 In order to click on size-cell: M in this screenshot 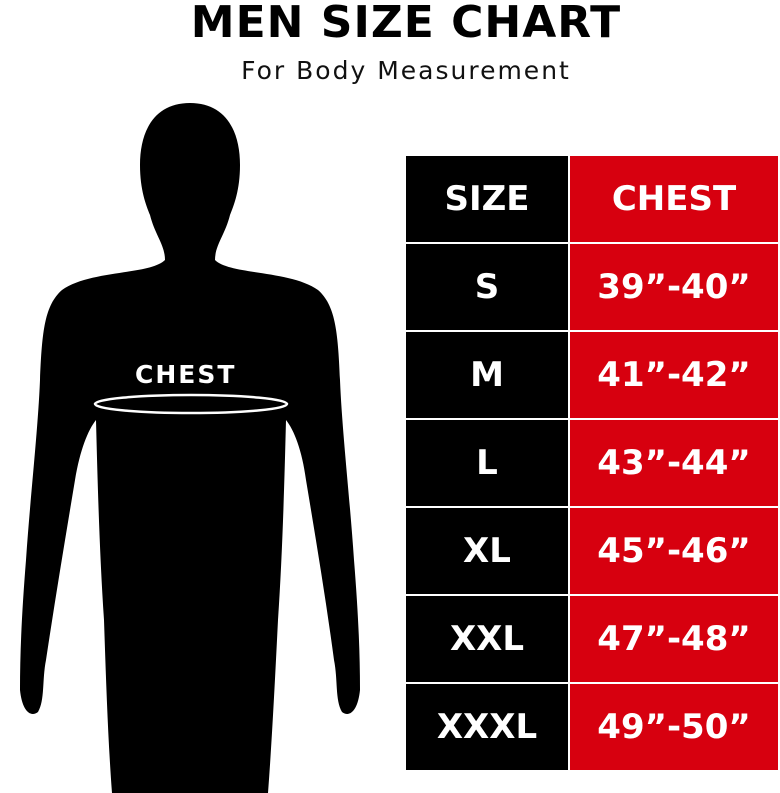, I will do `click(487, 375)`.